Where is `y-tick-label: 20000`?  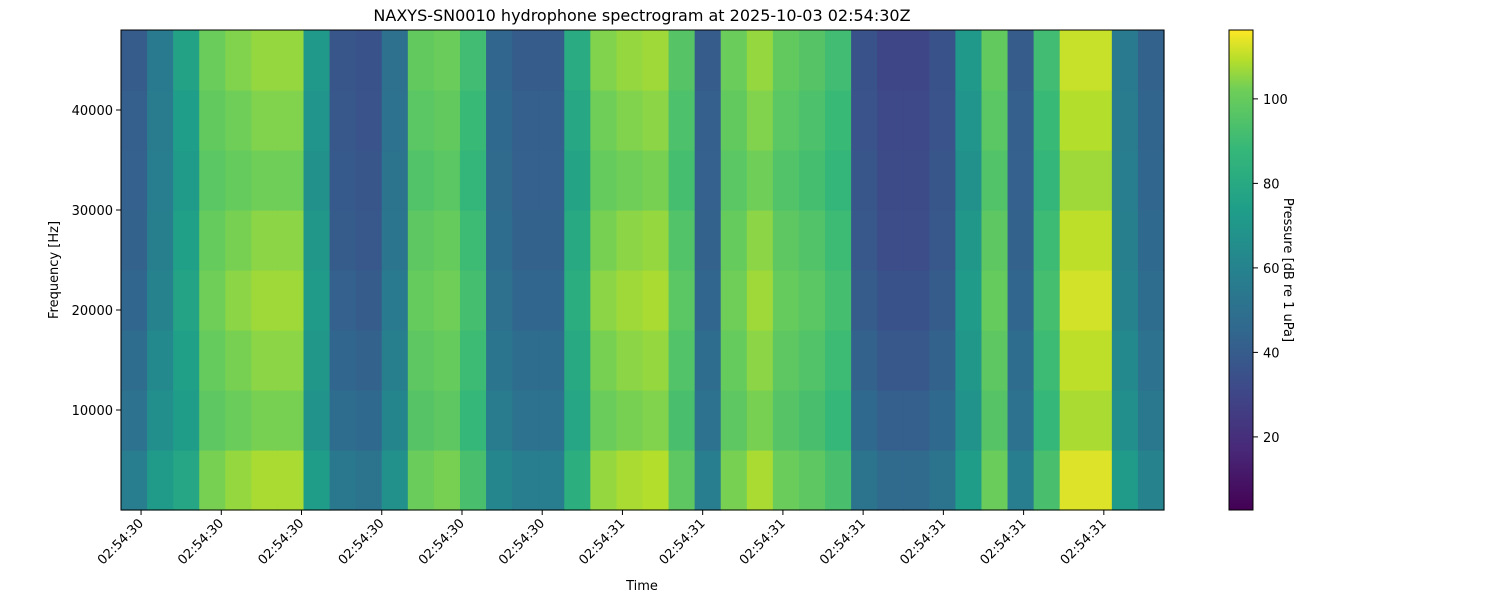
y-tick-label: 20000 is located at coordinates (92, 311).